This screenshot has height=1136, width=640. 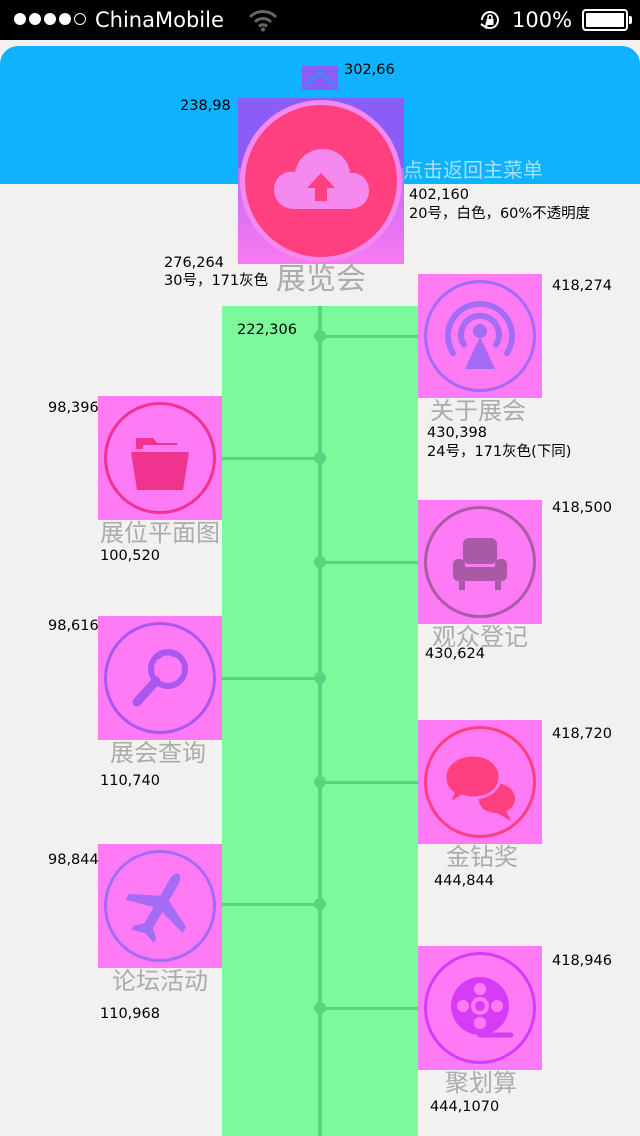 What do you see at coordinates (271, 904) in the screenshot?
I see `connector-forum` at bounding box center [271, 904].